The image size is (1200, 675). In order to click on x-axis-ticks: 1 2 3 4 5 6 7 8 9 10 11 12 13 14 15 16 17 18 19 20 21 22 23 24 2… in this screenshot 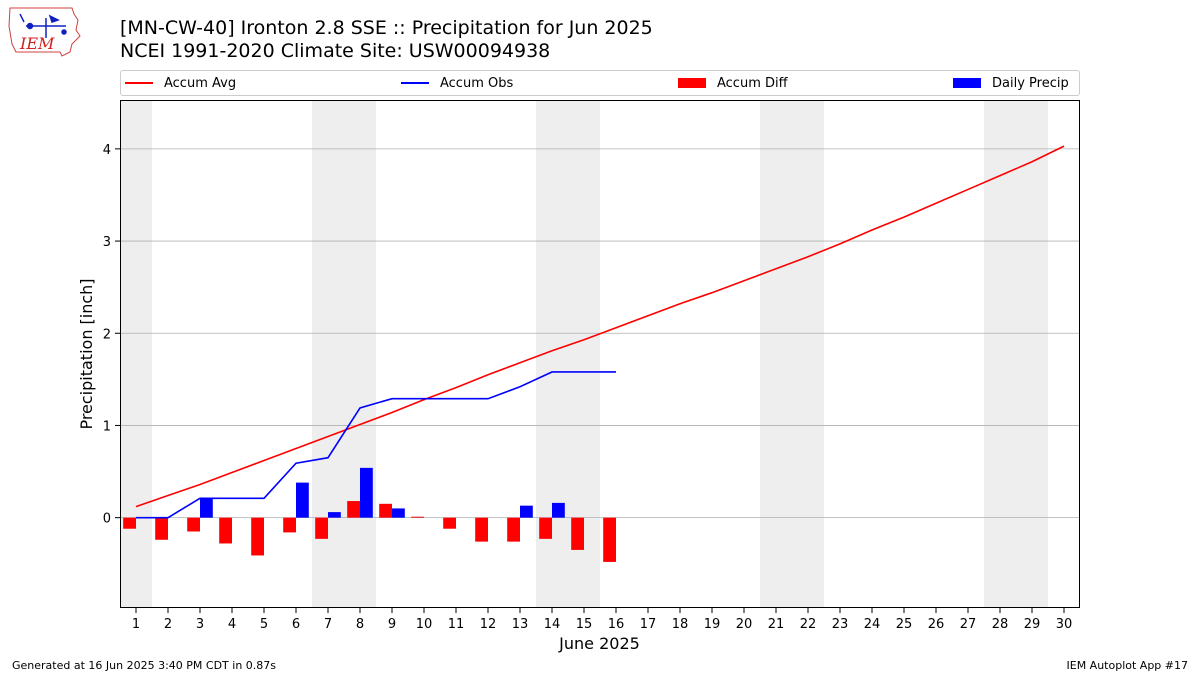, I will do `click(602, 620)`.